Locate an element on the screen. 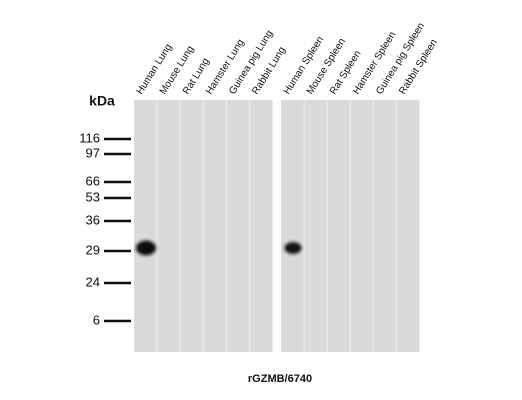 Image resolution: width=522 pixels, height=400 pixels. caption: rGZMB/6740 is located at coordinates (280, 379).